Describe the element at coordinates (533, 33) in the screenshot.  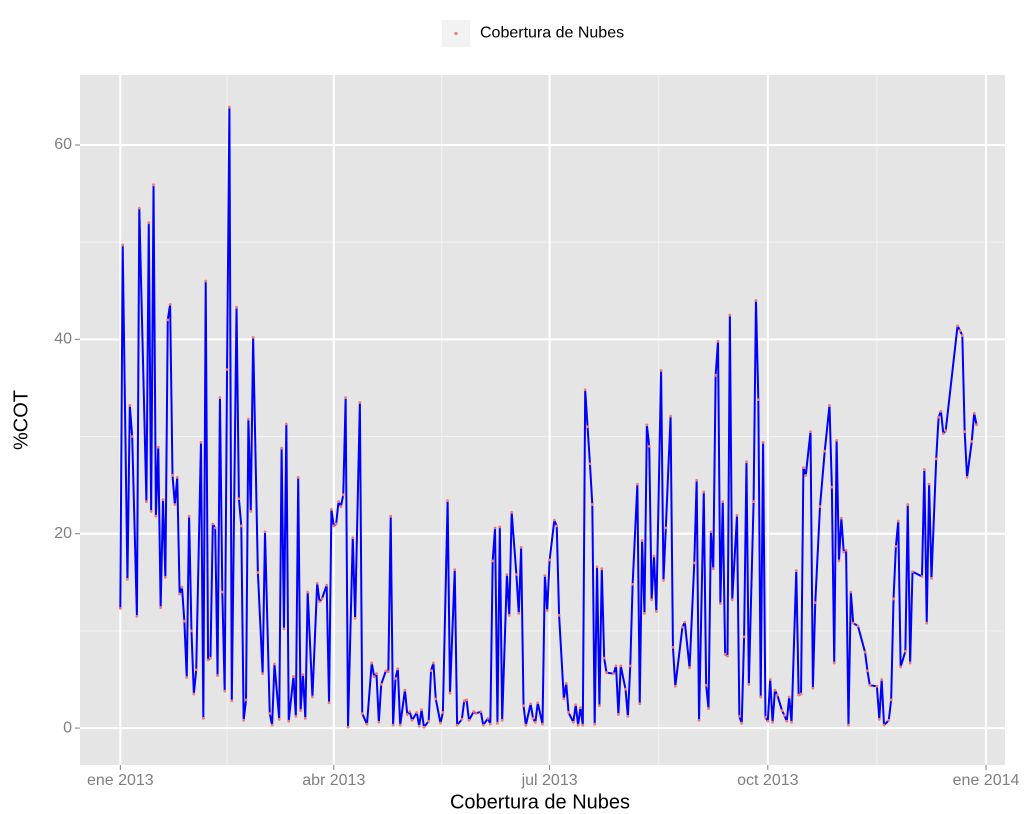
I see `legend: Cobertura de Nubes` at that location.